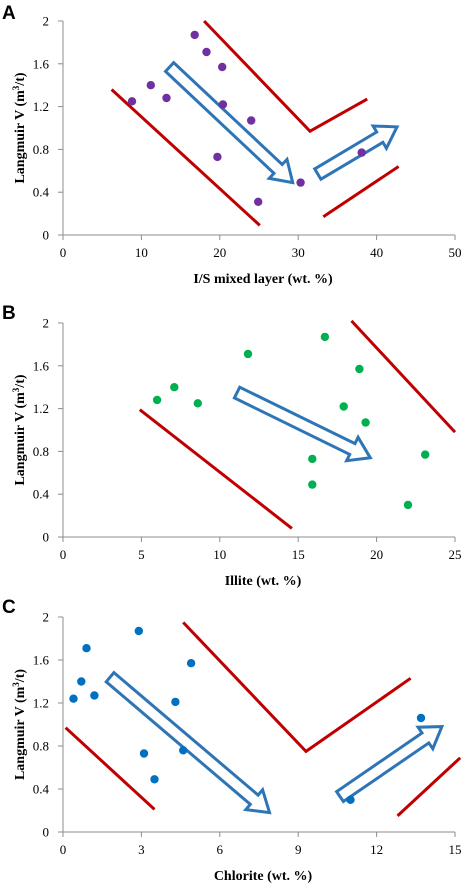  What do you see at coordinates (141, 849) in the screenshot?
I see `x-tick-label: 3` at bounding box center [141, 849].